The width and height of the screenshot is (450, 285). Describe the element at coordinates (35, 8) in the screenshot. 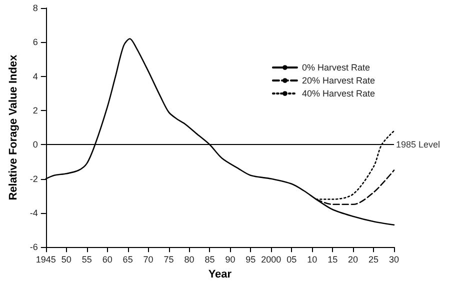

I see `y-tick-label: 8` at that location.